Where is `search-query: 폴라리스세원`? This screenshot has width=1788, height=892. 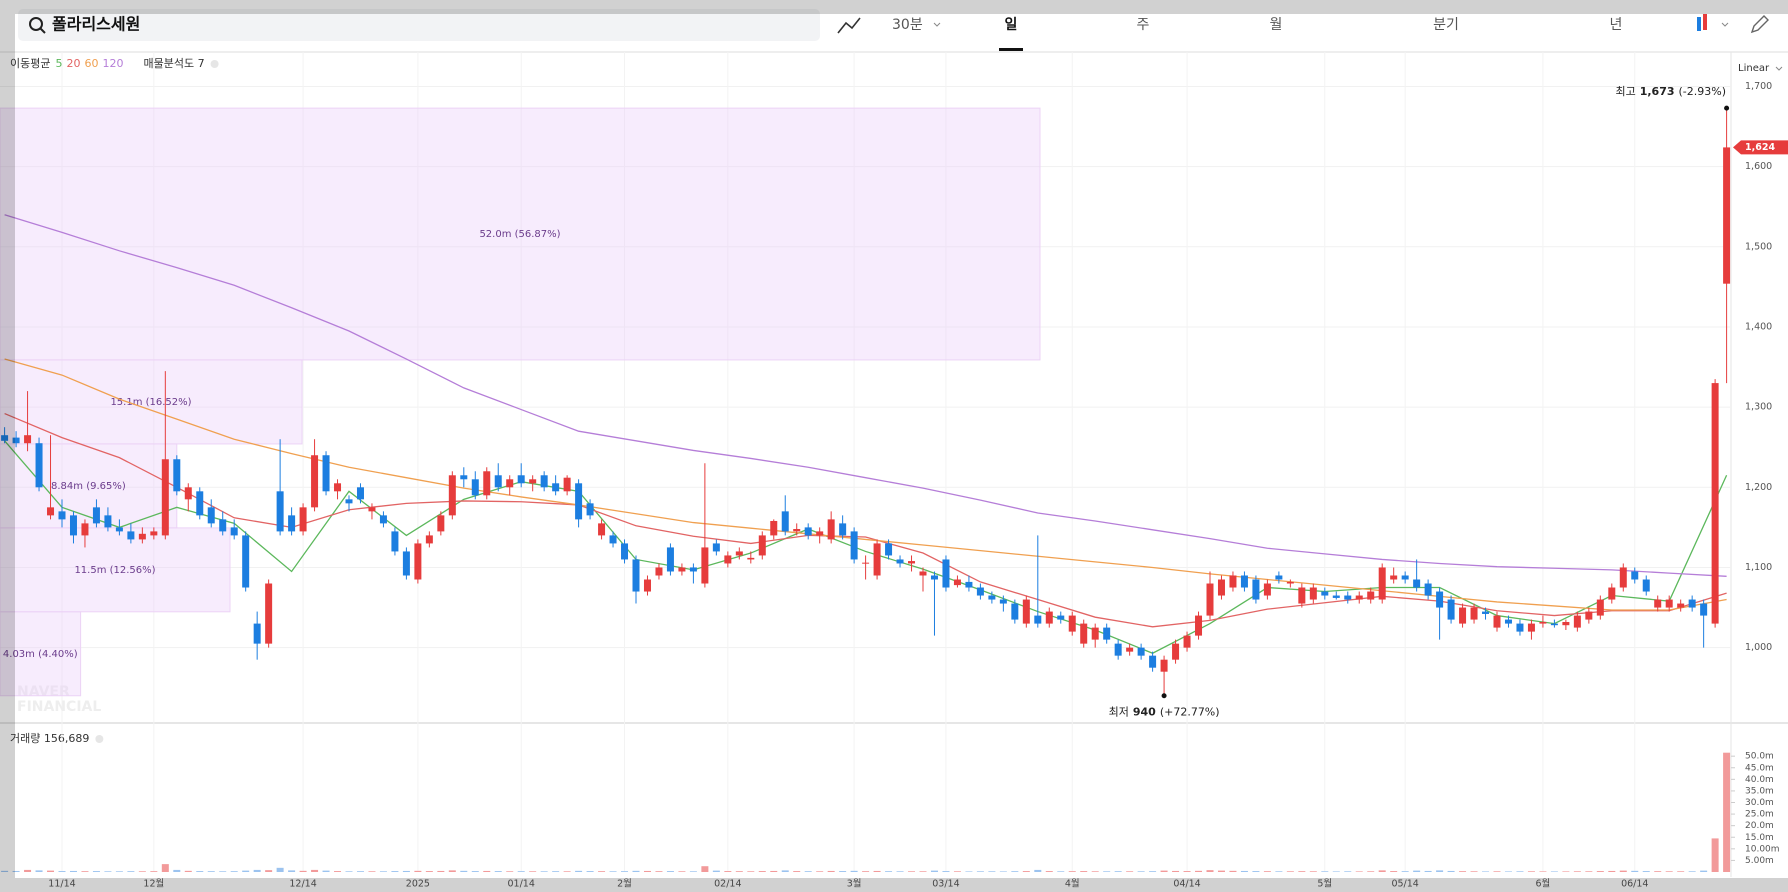 search-query: 폴라리스세원 is located at coordinates (96, 24).